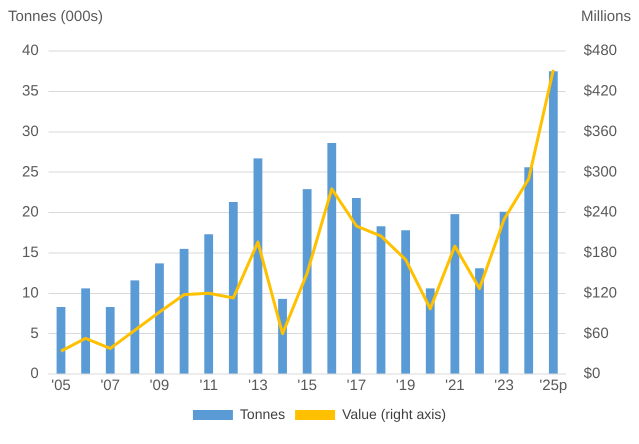 The image size is (639, 444). What do you see at coordinates (258, 385) in the screenshot?
I see `x-tick-label: '13` at bounding box center [258, 385].